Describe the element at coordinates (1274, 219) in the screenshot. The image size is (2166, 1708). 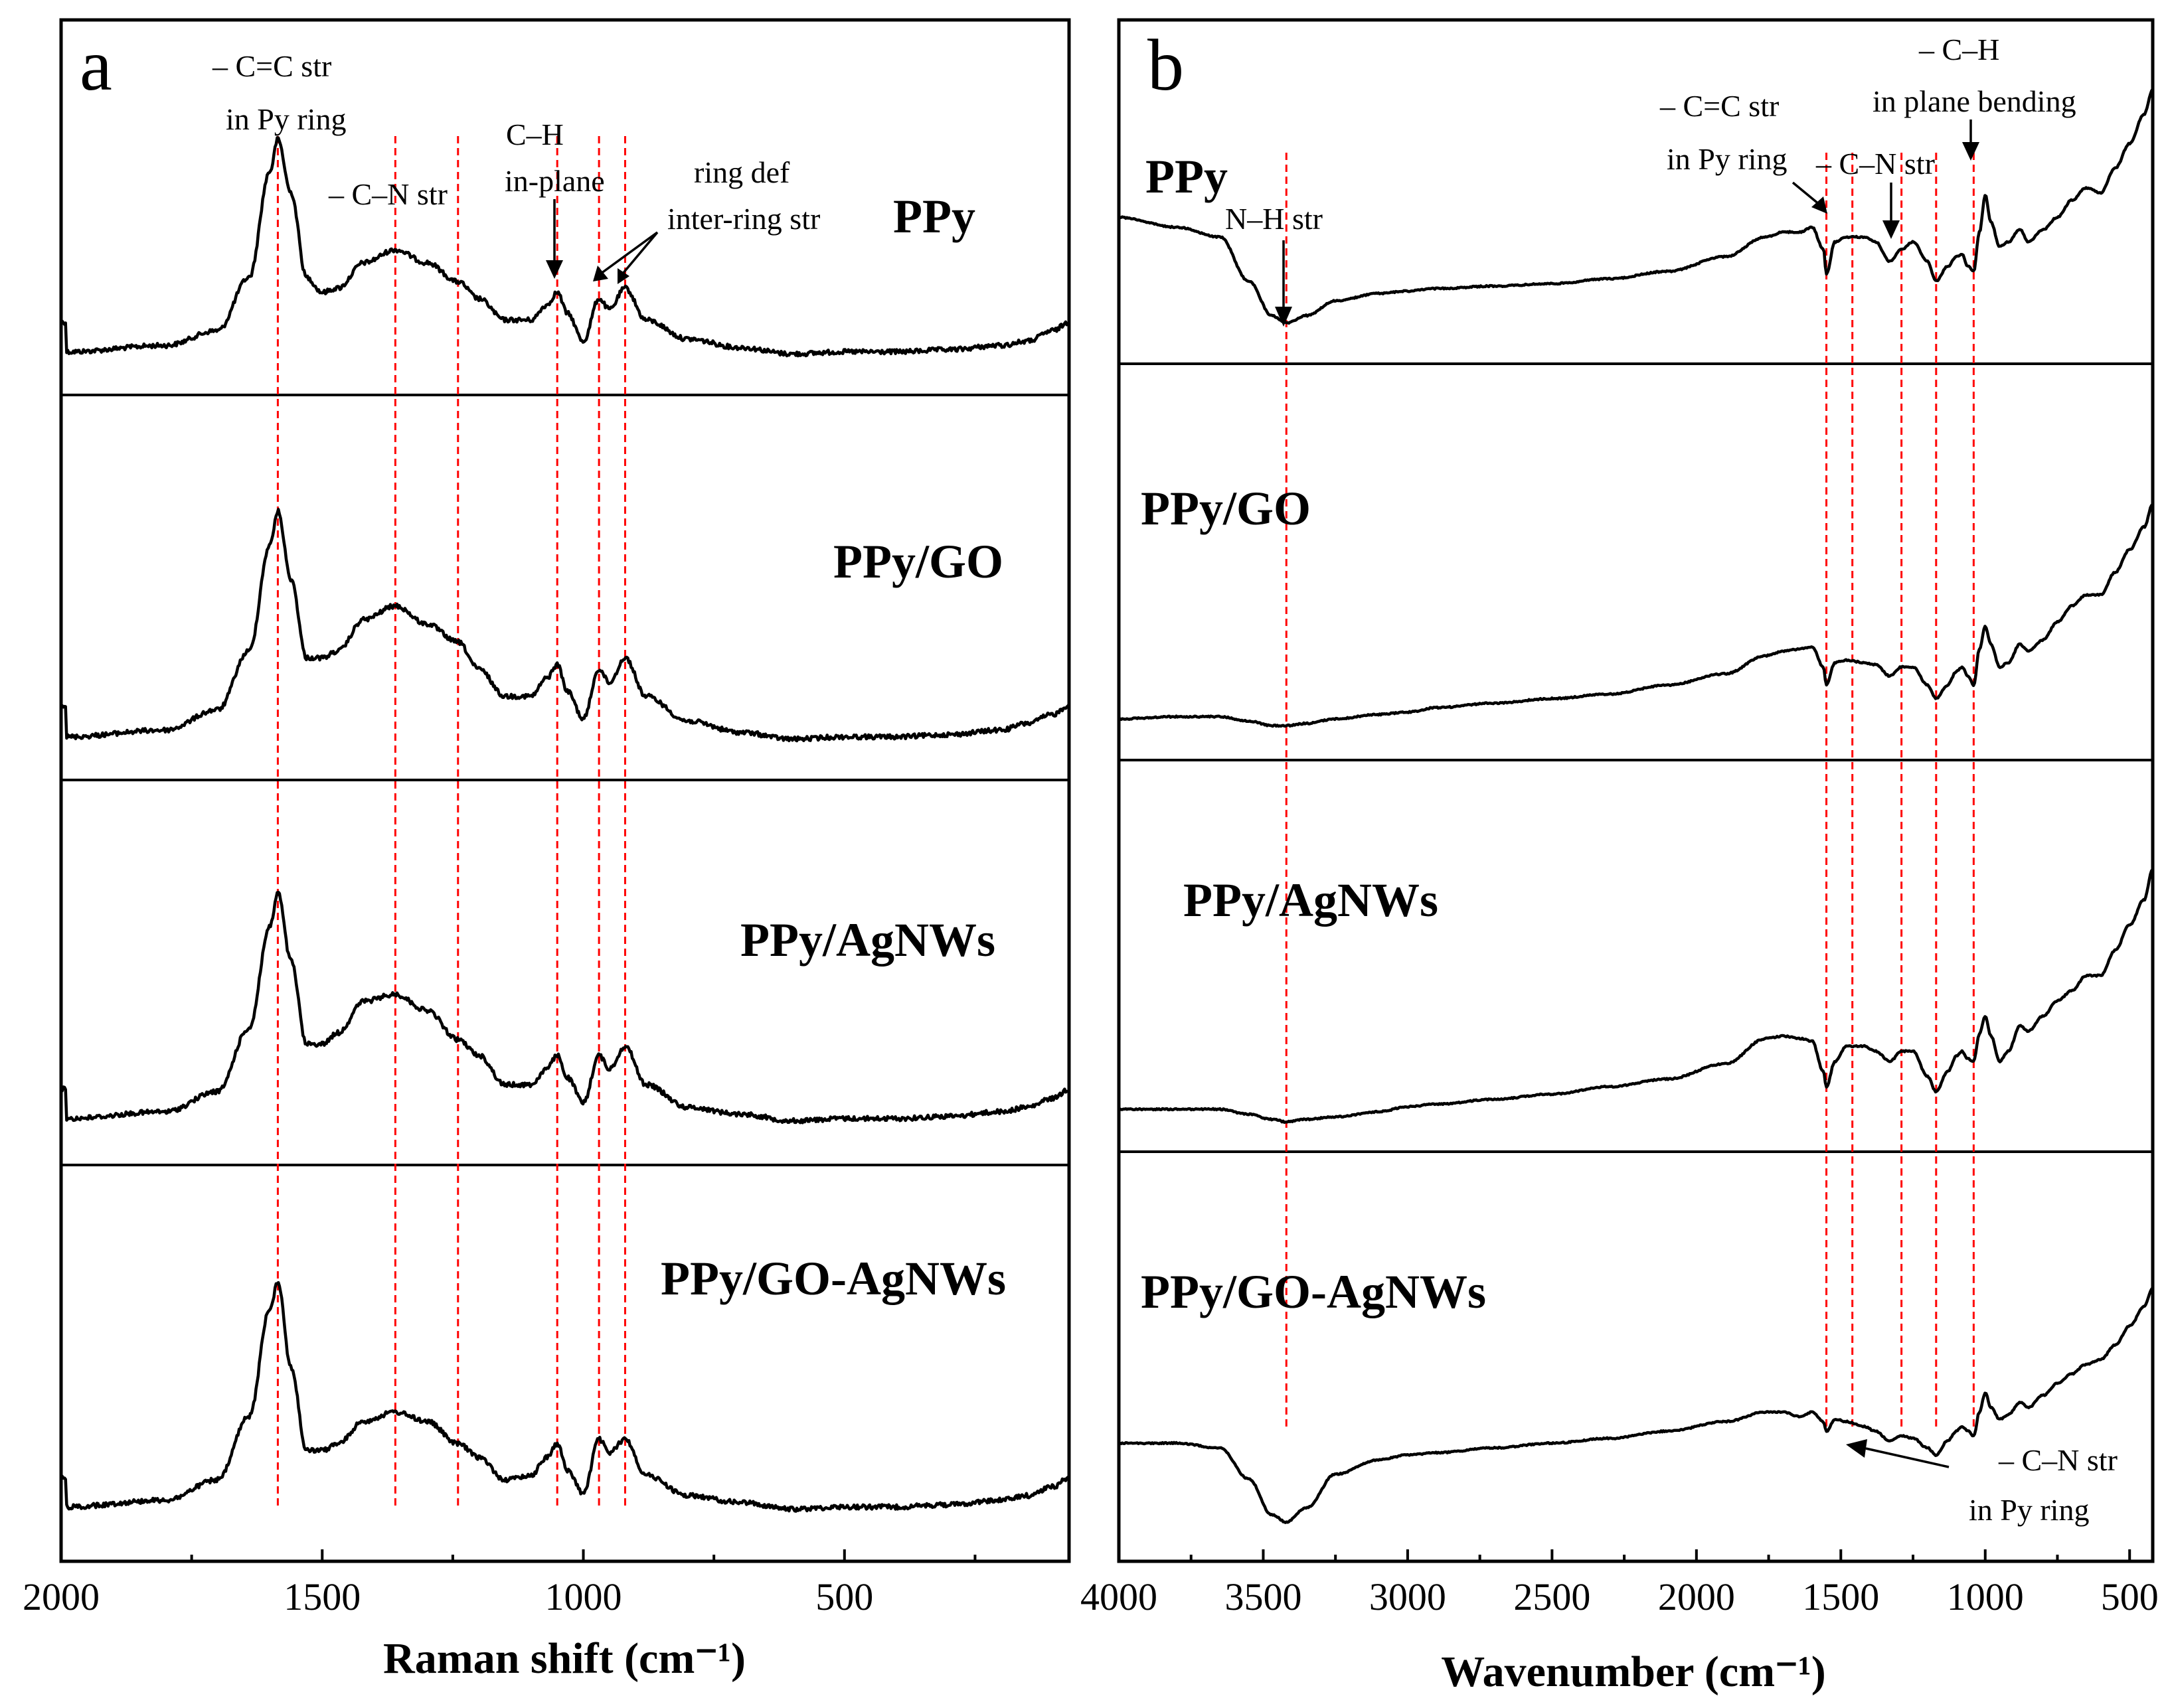
I see `panel-b-ann-nh: N–H str` at that location.